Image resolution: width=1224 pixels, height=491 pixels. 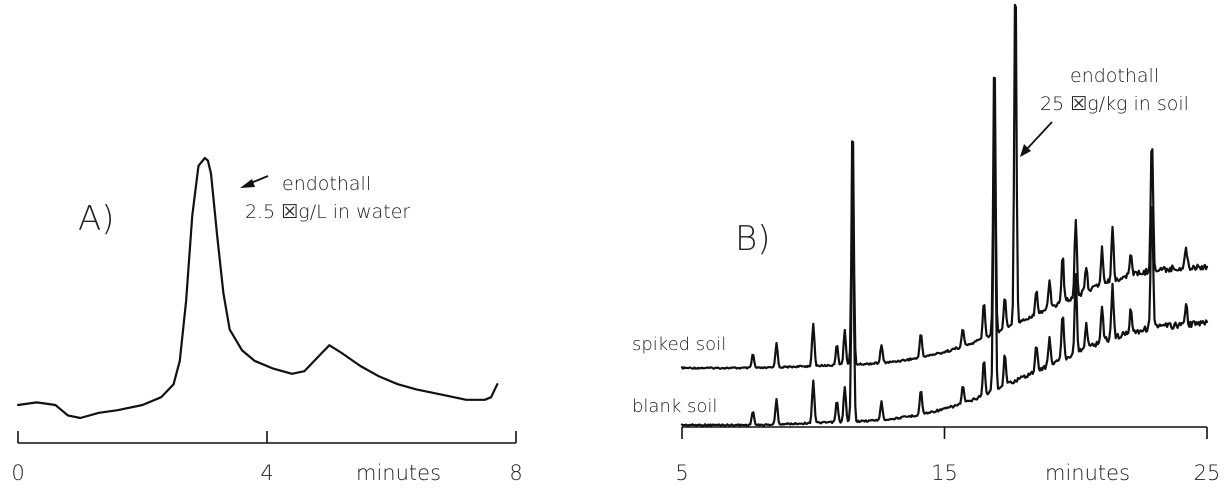 What do you see at coordinates (681, 473) in the screenshot?
I see `panel-b-tick-label-5: 5` at bounding box center [681, 473].